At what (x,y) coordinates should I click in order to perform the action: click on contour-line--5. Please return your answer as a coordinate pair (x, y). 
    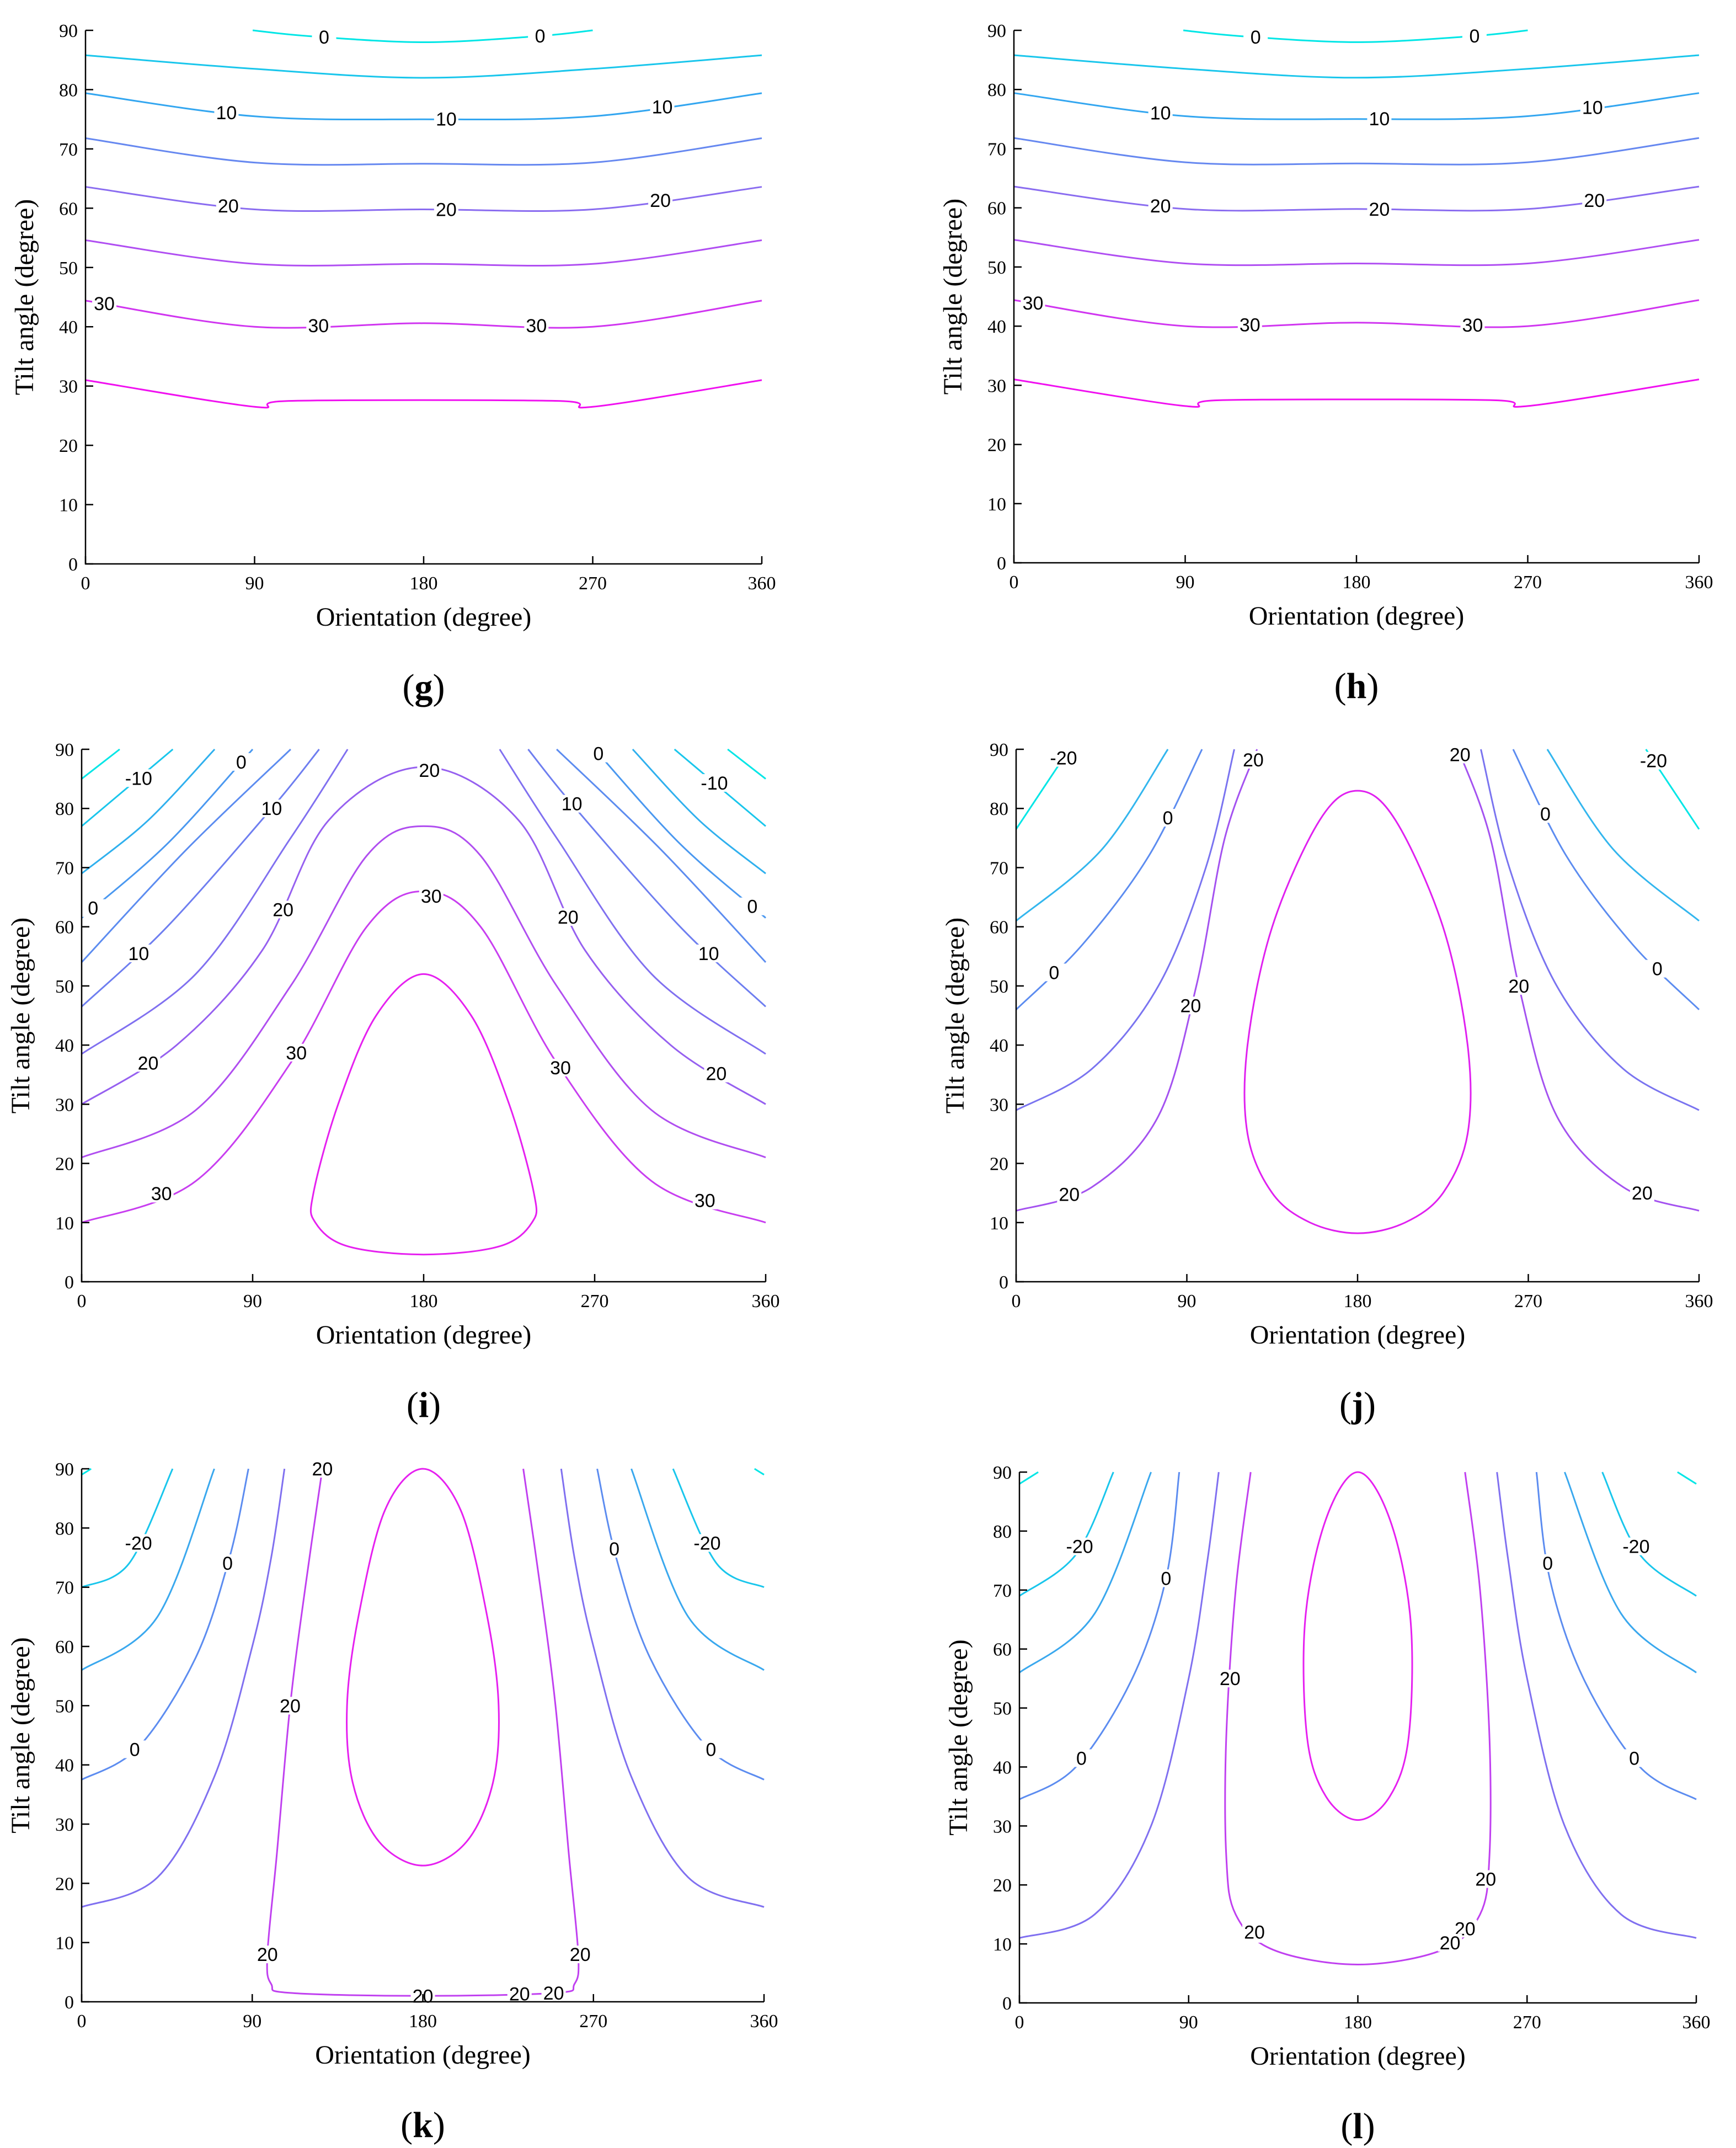
    Looking at the image, I should click on (699, 811).